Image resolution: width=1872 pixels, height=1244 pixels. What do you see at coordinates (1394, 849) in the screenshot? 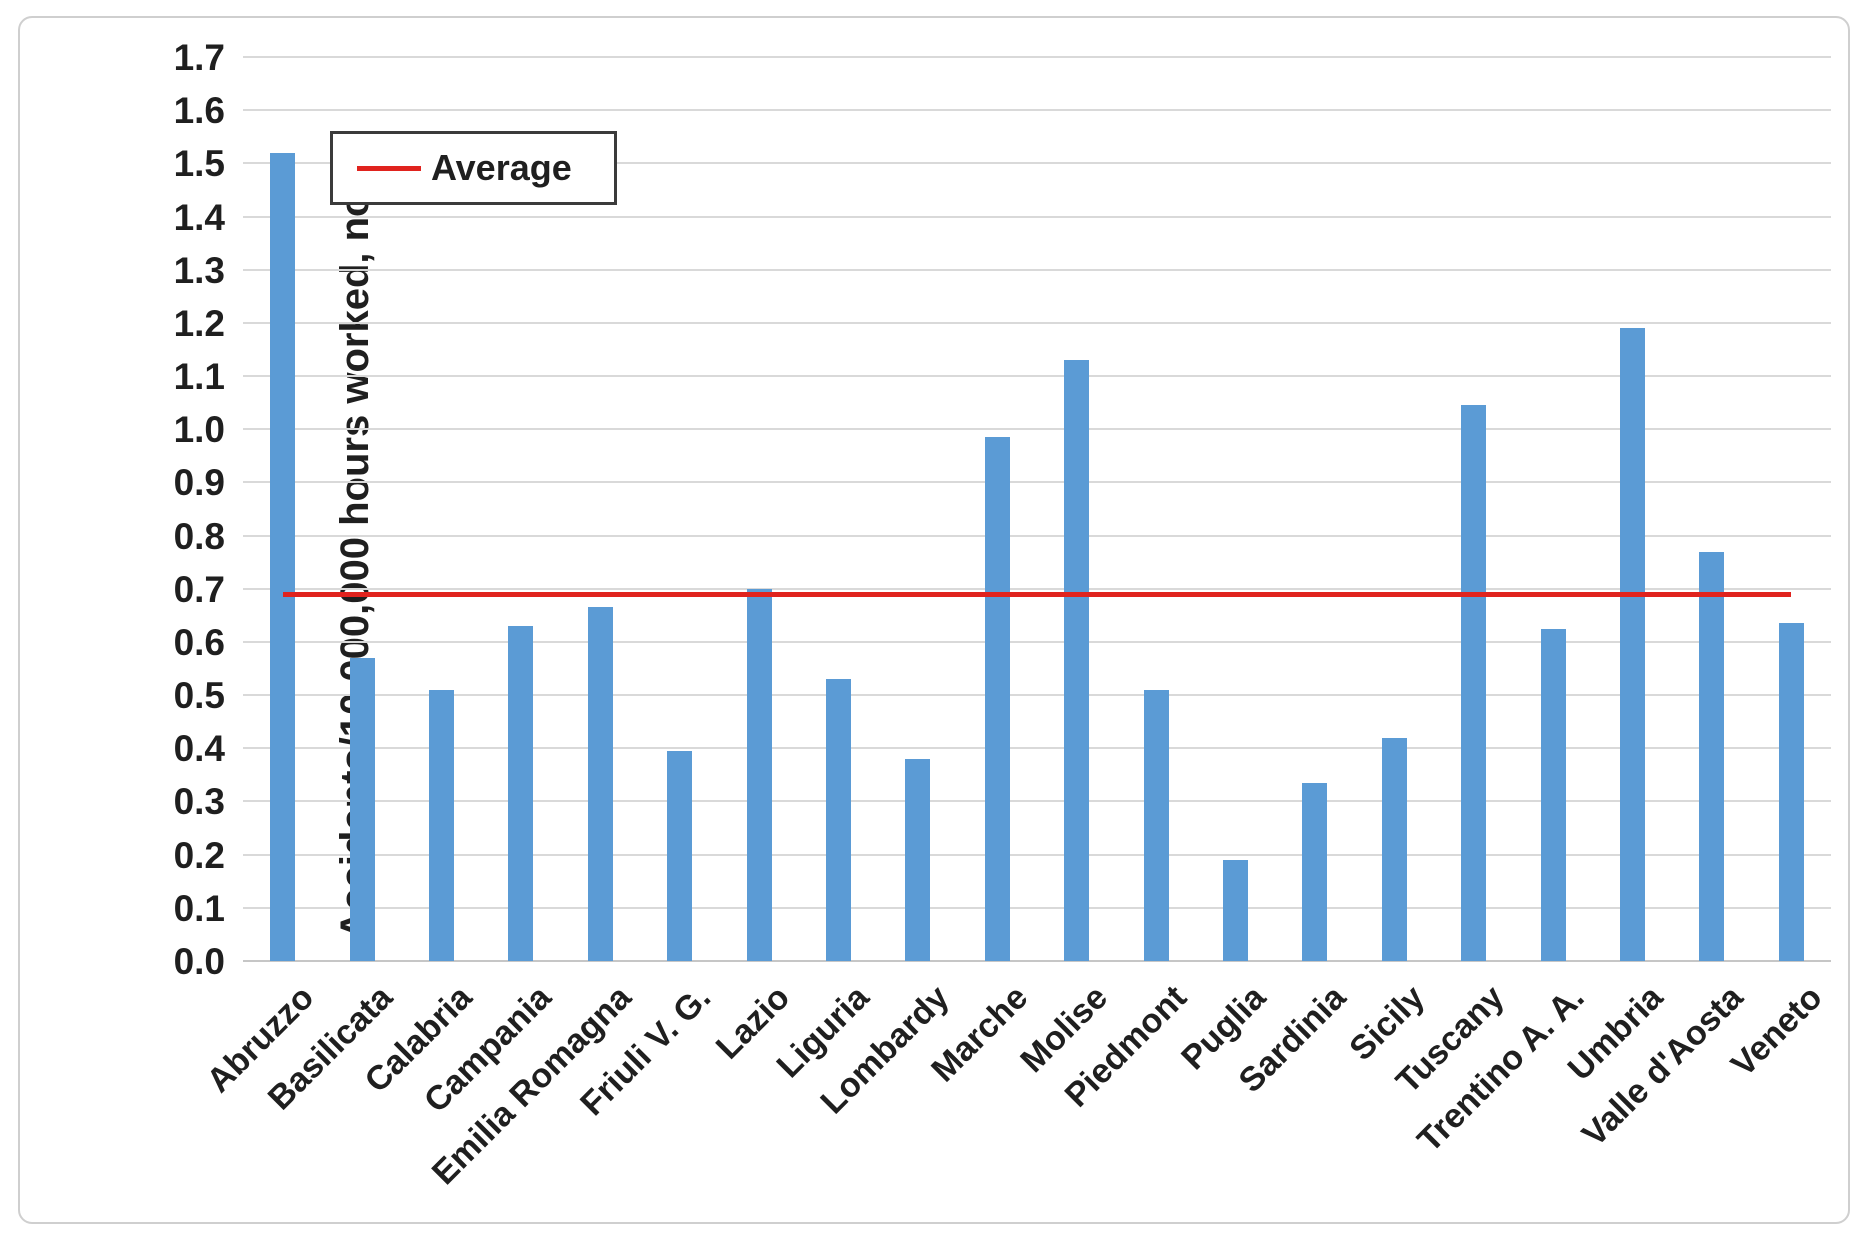
I see `bar-sicily` at bounding box center [1394, 849].